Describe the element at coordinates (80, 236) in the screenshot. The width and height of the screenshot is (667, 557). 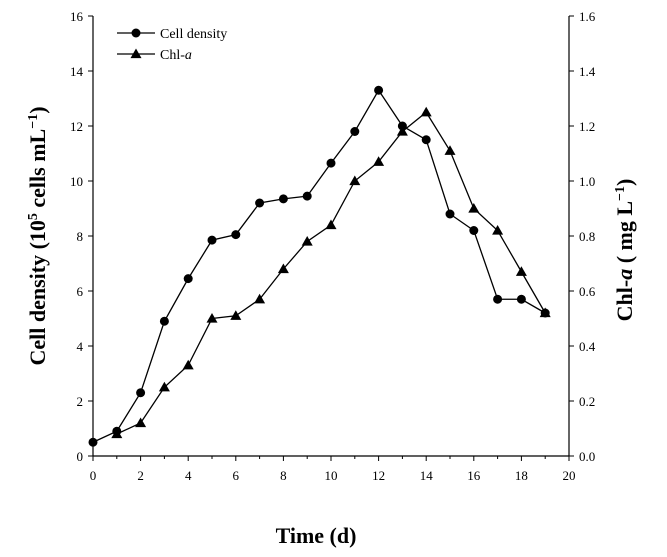
I see `y-left-tick-label: 8` at that location.